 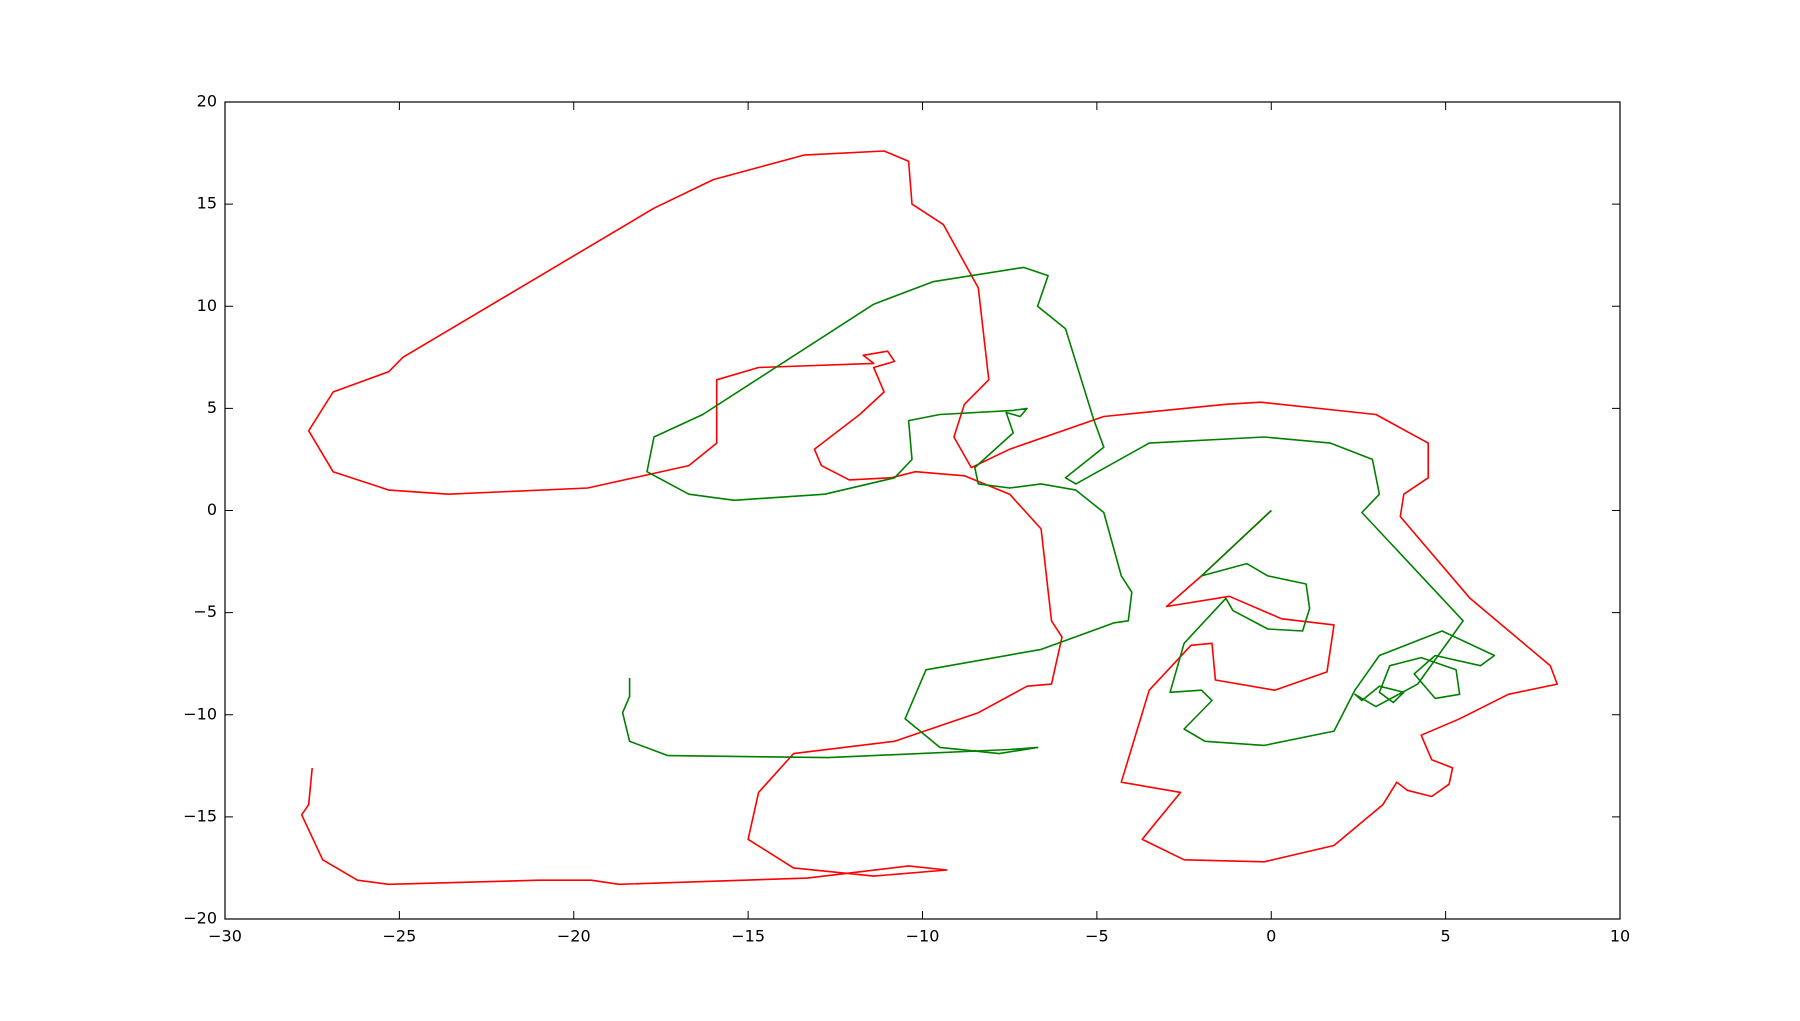 What do you see at coordinates (200, 918) in the screenshot?
I see `y-tick-label: −20` at bounding box center [200, 918].